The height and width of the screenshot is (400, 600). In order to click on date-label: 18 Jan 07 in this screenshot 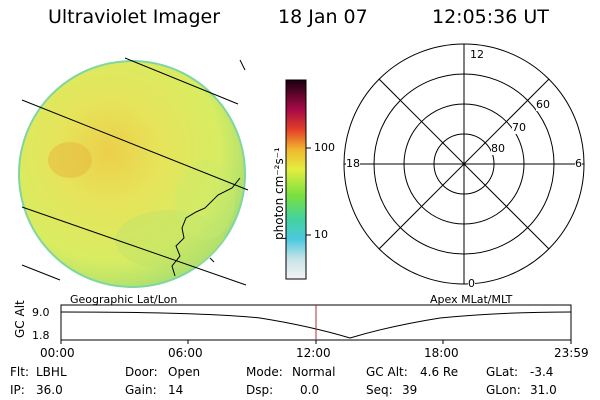, I will do `click(323, 17)`.